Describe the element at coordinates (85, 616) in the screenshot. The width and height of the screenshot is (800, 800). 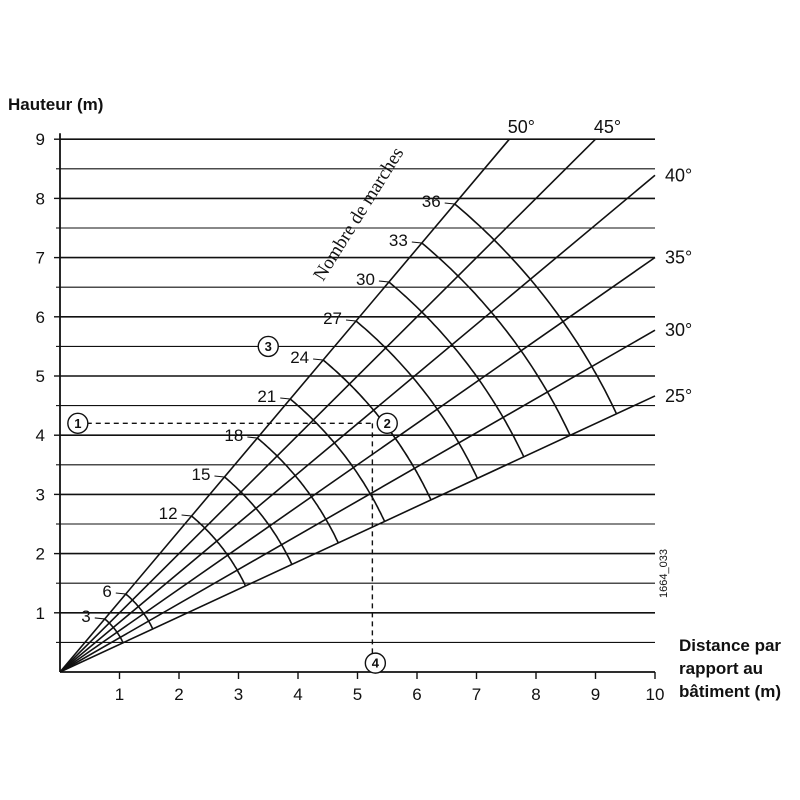
I see `step-label: 3` at that location.